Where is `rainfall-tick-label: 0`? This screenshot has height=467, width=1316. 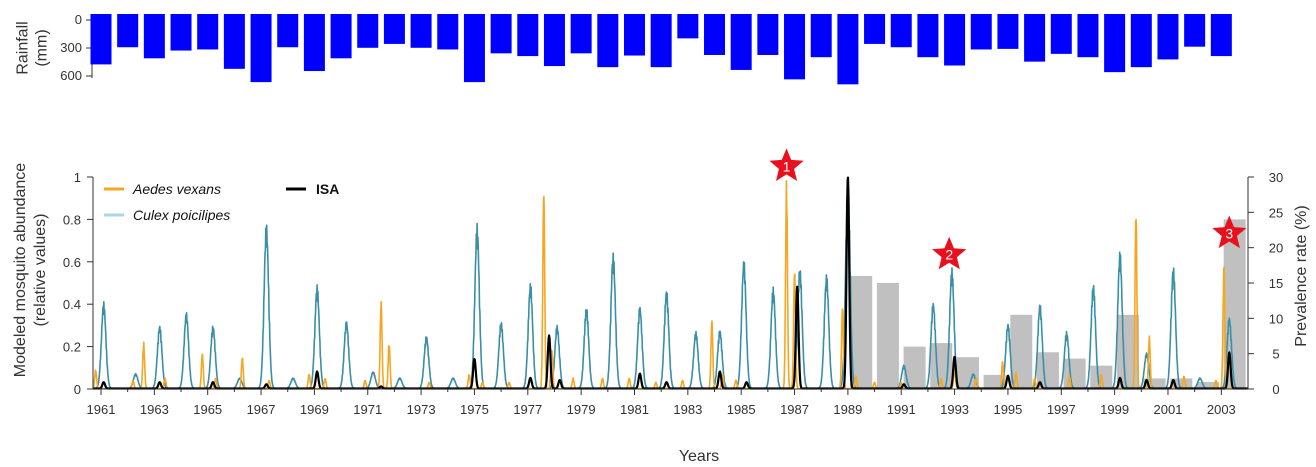 rainfall-tick-label: 0 is located at coordinates (78, 19).